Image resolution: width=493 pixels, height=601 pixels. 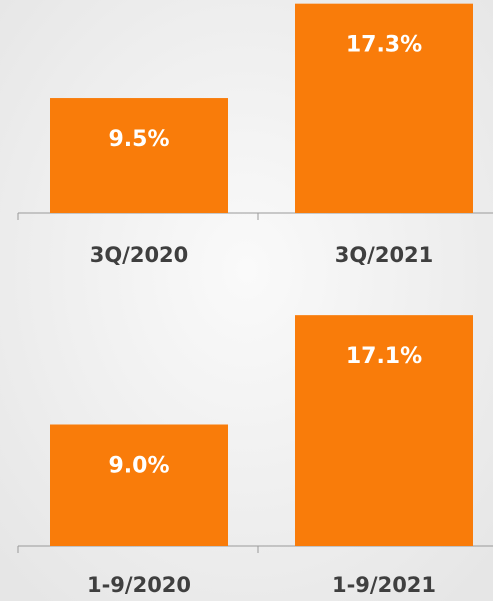 What do you see at coordinates (139, 585) in the screenshot?
I see `x-tick-label: 1-9/2020` at bounding box center [139, 585].